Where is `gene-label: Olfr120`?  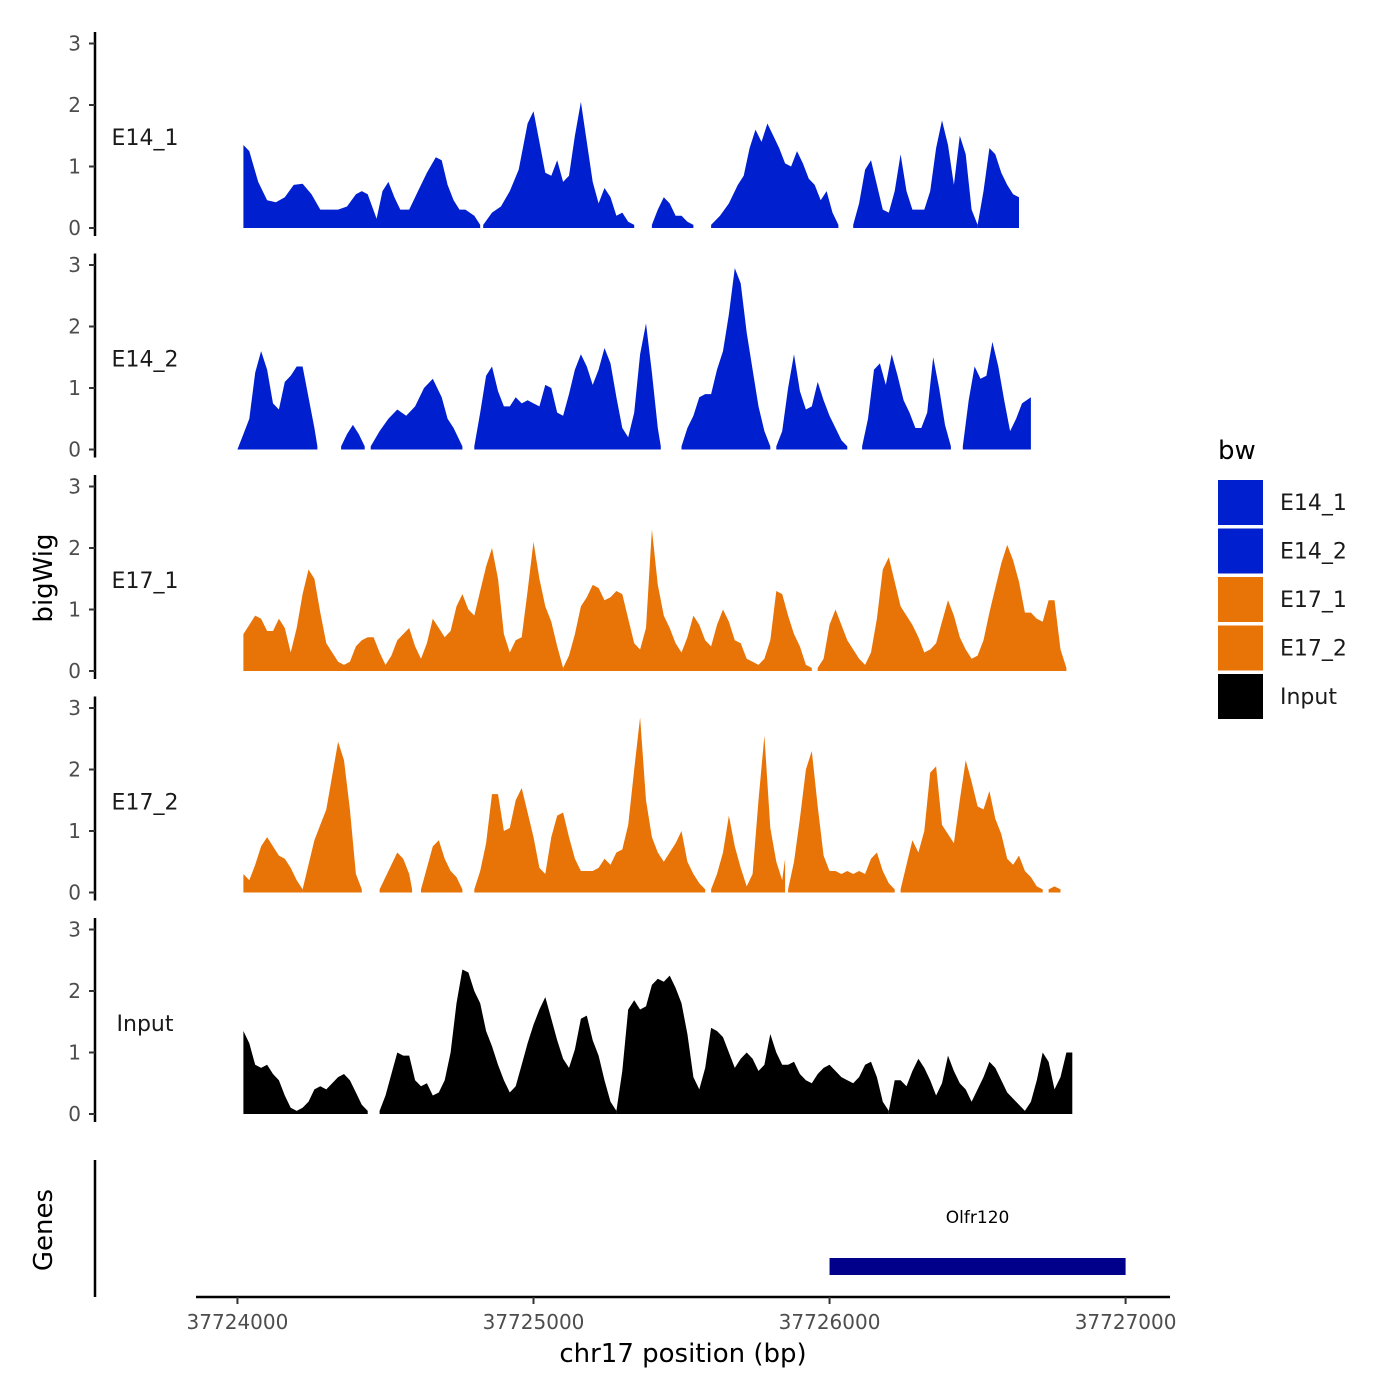
gene-label: Olfr120 is located at coordinates (978, 1218).